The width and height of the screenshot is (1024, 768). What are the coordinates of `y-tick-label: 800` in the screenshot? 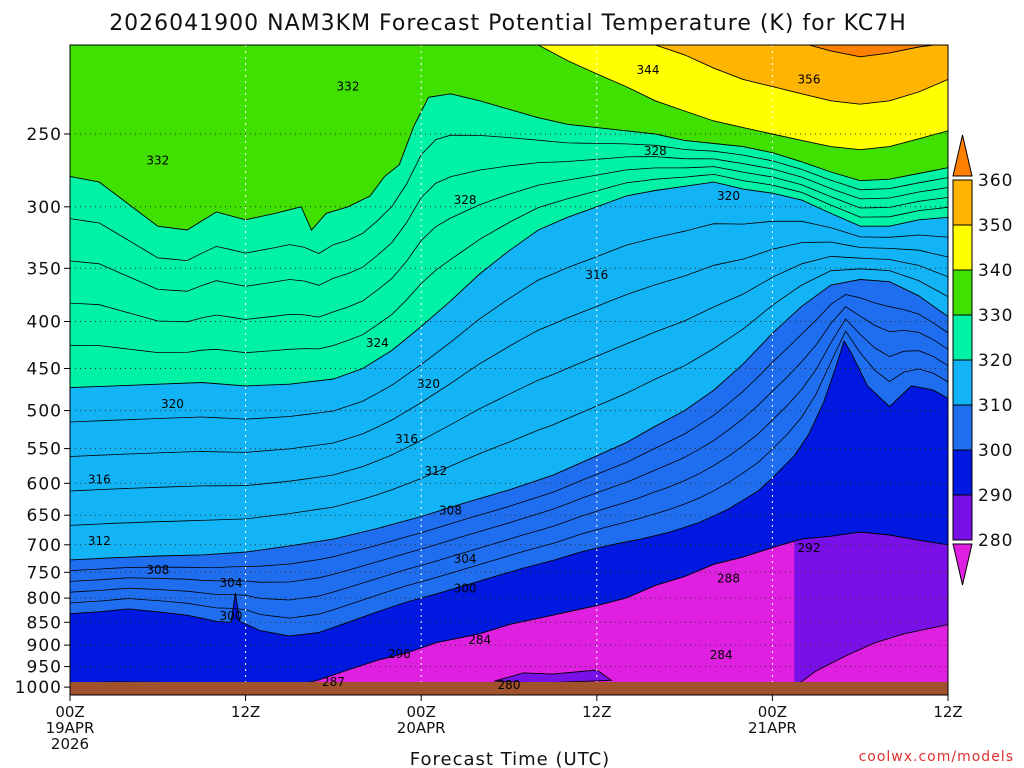 It's located at (44, 599).